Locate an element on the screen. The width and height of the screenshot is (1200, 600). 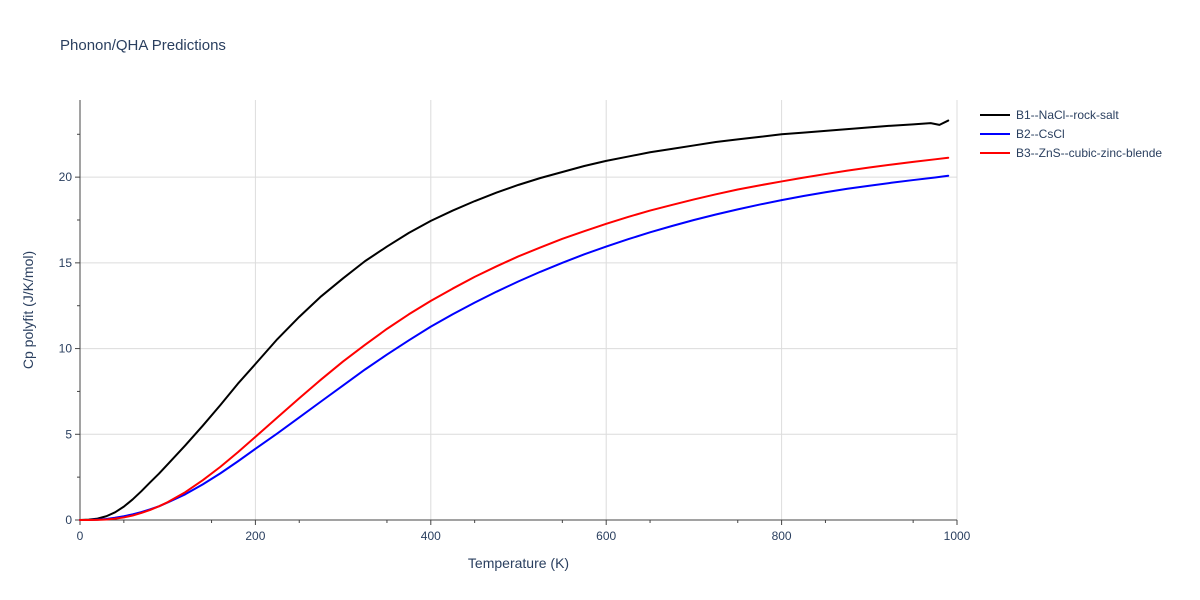
x-tick-label: 200 is located at coordinates (255, 536).